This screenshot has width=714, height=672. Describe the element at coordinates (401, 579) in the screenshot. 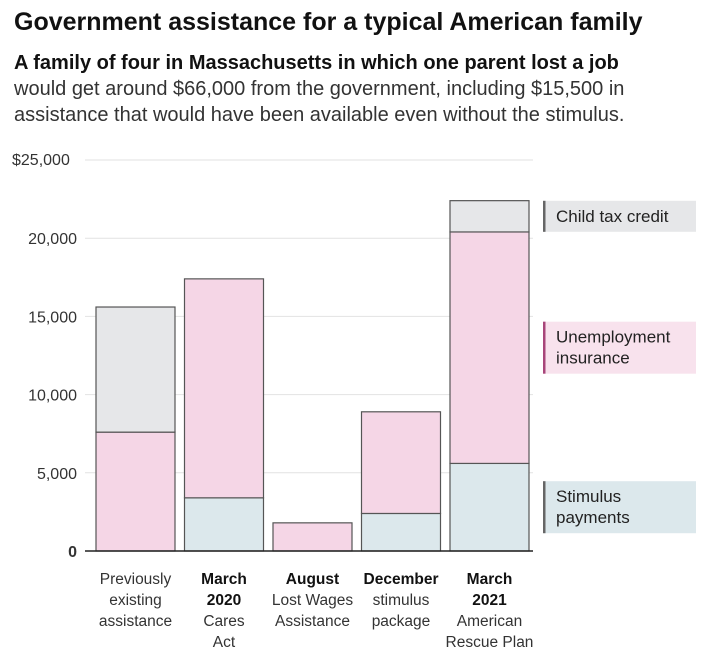

I see `x-category-label: December` at that location.